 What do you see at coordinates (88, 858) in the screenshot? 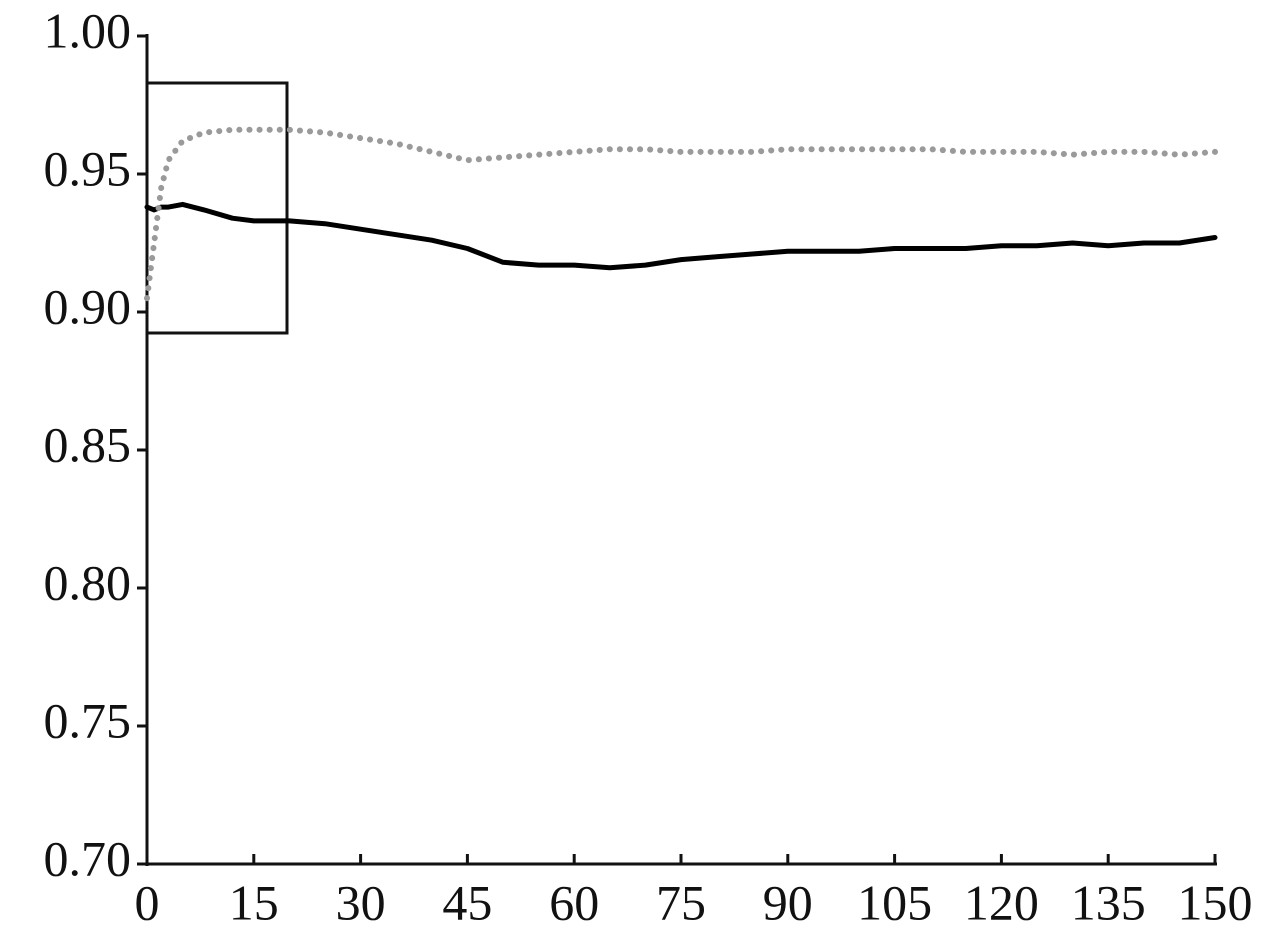
I see `y-tick-label: 0.70` at bounding box center [88, 858].